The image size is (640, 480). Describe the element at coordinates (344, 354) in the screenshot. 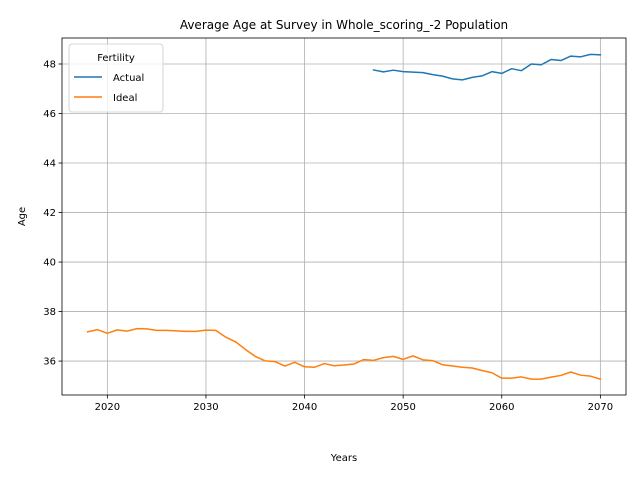

I see `series-line-ideal` at that location.